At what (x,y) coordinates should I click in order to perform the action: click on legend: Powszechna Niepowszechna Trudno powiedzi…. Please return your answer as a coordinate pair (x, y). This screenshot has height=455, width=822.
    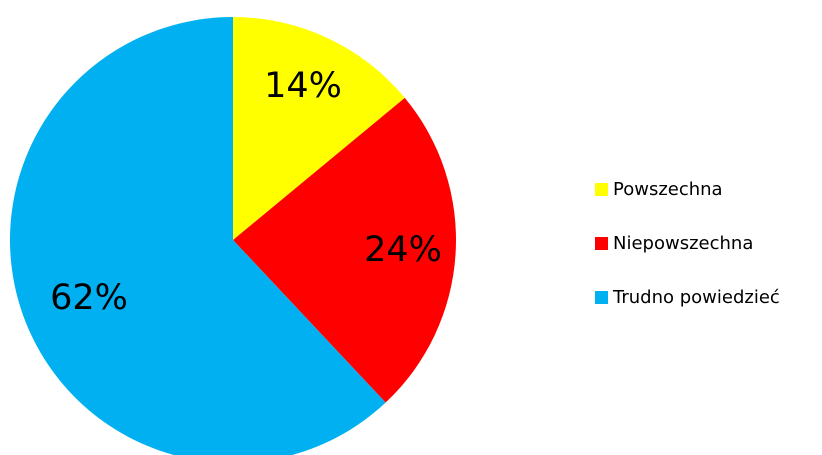
    Looking at the image, I should click on (687, 257).